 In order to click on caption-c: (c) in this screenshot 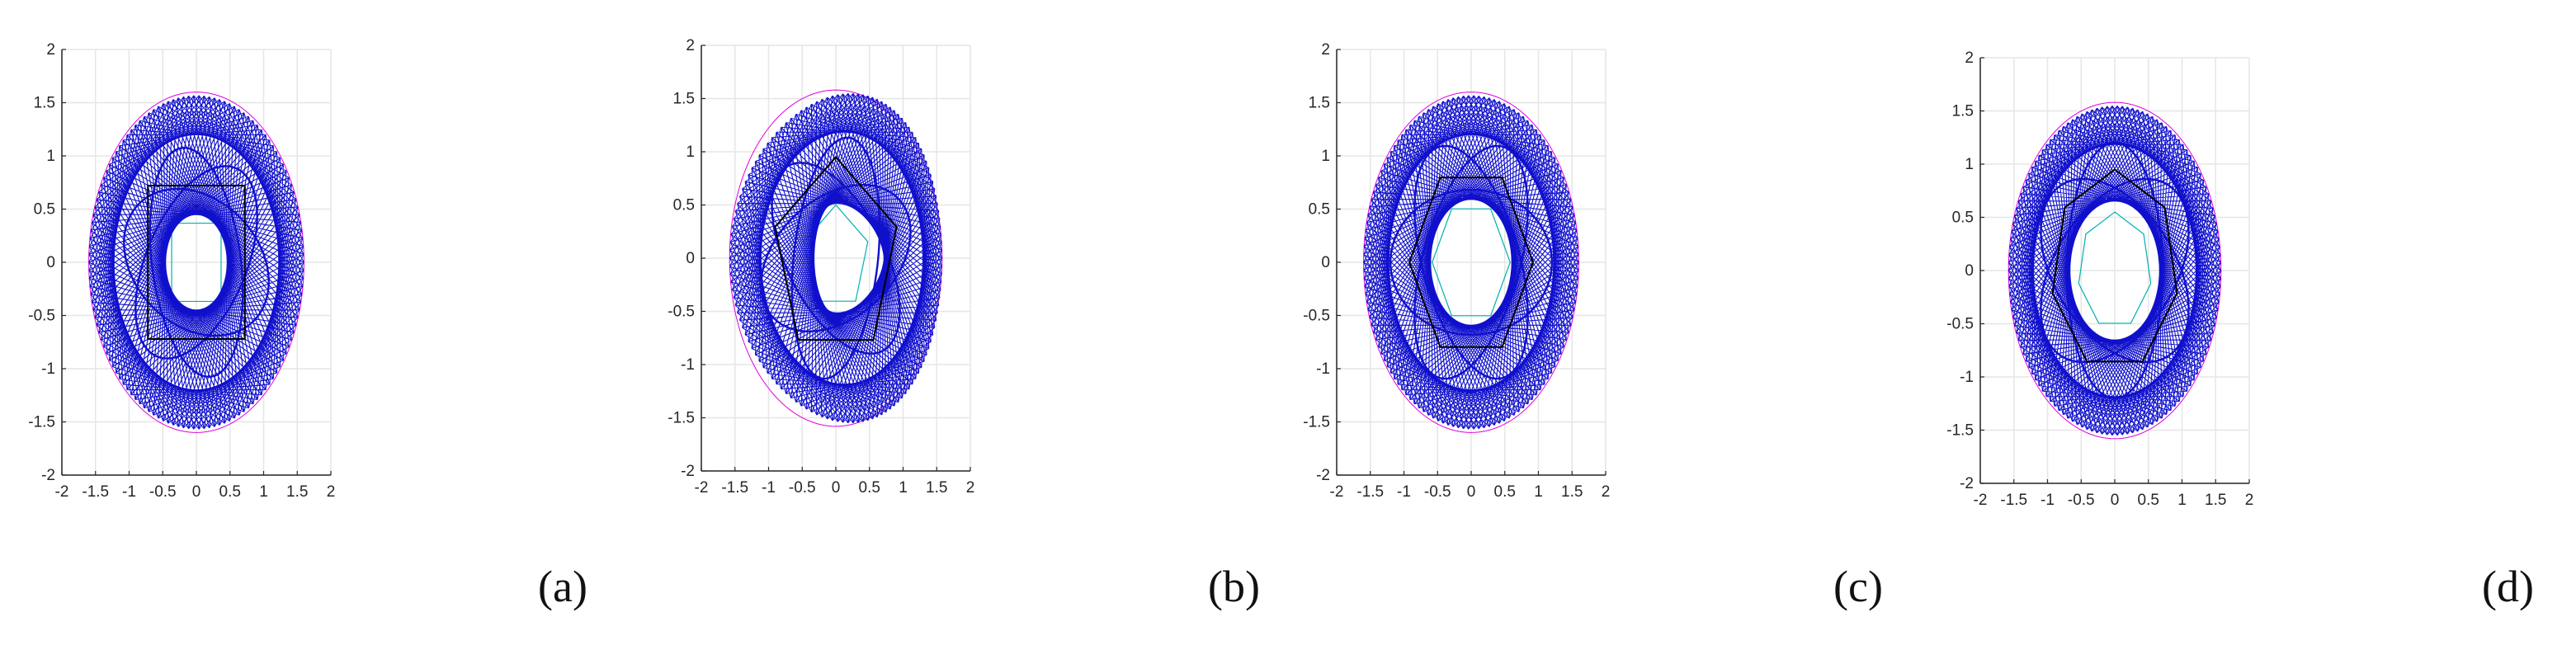, I will do `click(1858, 587)`.